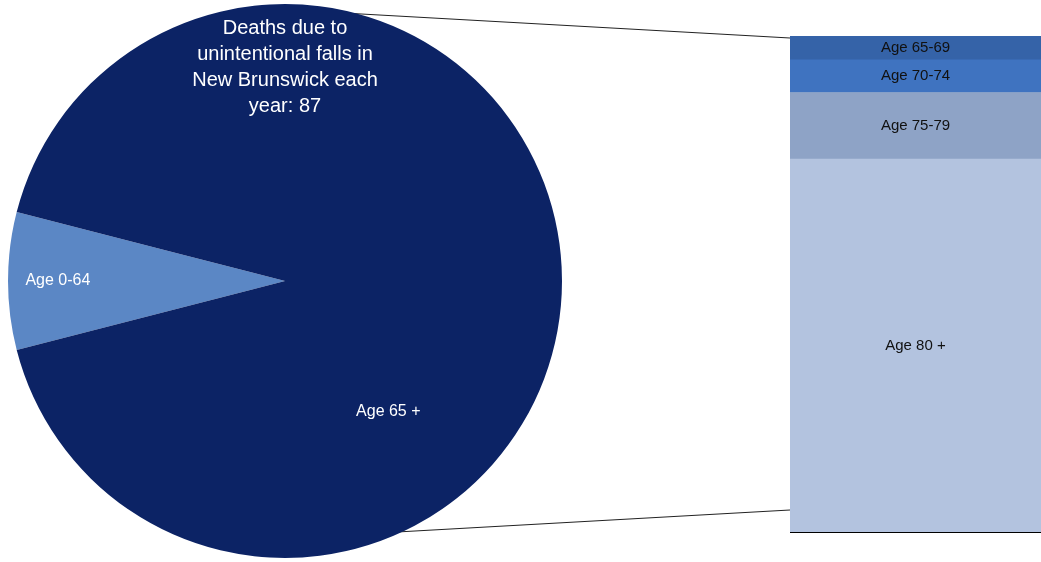  Describe the element at coordinates (285, 66) in the screenshot. I see `text: Deaths due to unintentional falls in New Brunswick each year: 87` at that location.